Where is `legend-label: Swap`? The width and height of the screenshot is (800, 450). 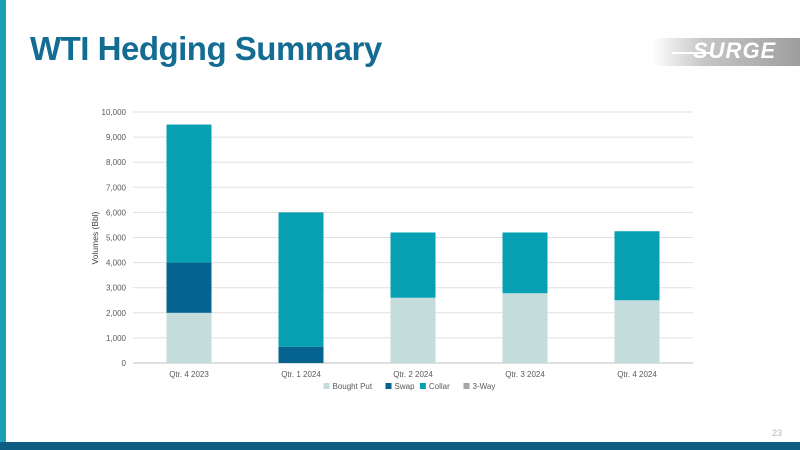 legend-label: Swap is located at coordinates (405, 386).